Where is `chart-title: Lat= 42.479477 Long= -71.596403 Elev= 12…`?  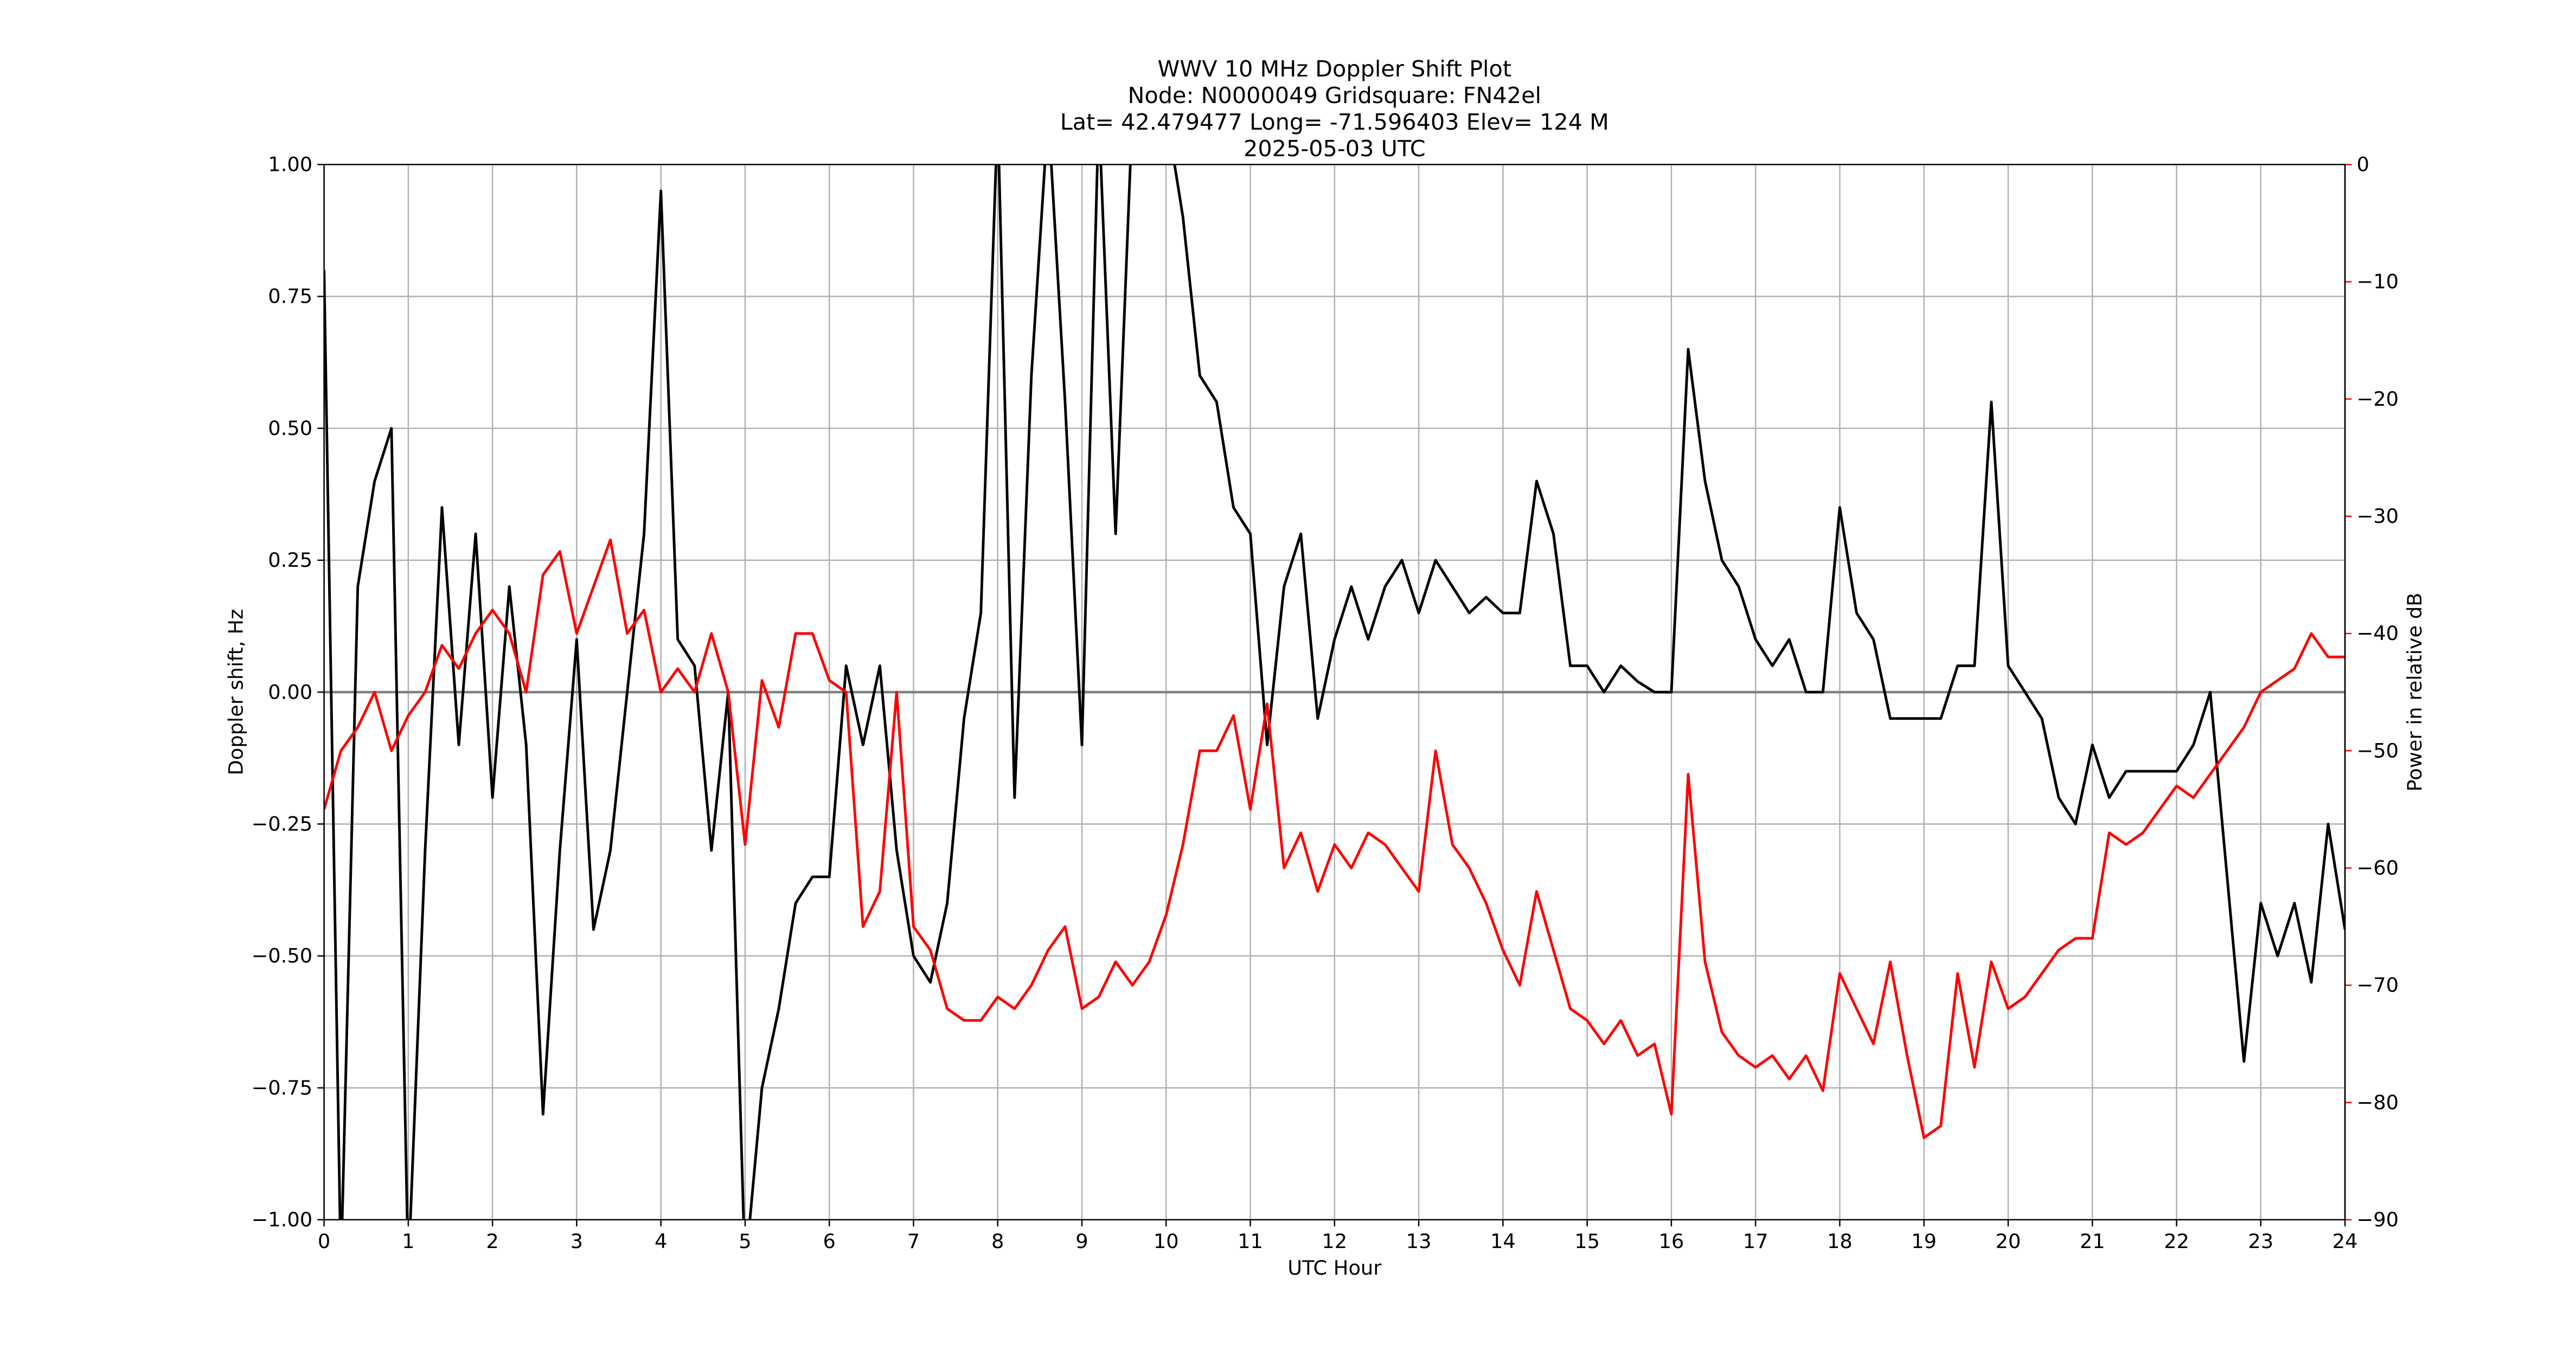 chart-title: Lat= 42.479477 Long= -71.596403 Elev= 12… is located at coordinates (1334, 122).